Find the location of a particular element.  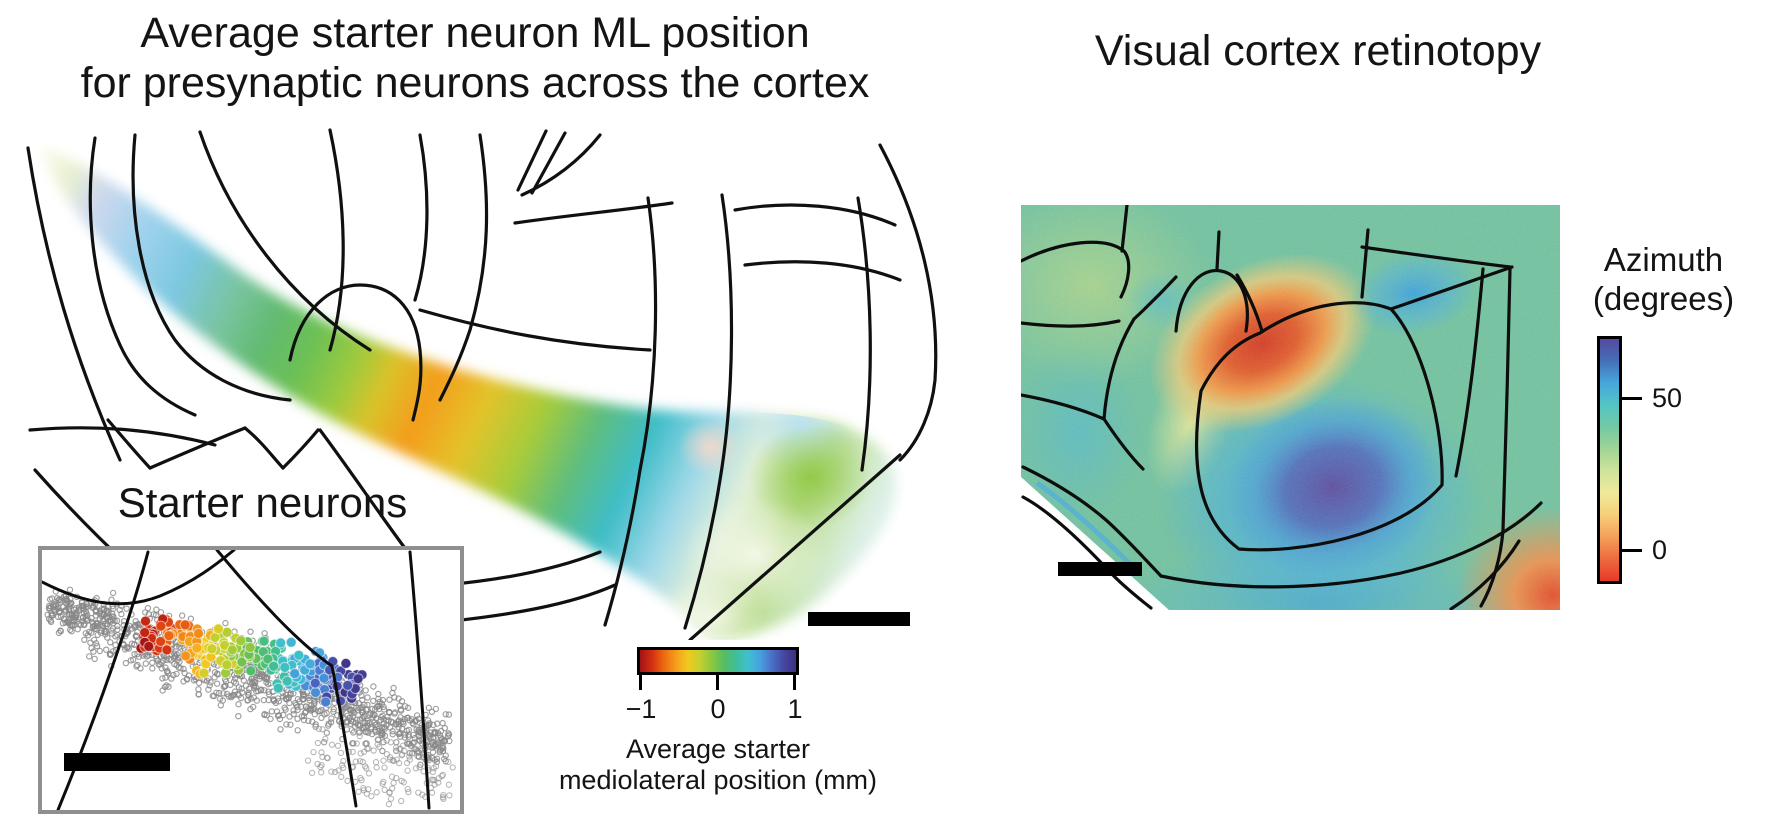

right-panel-title: Visual cortex retinotopy is located at coordinates (1318, 51).